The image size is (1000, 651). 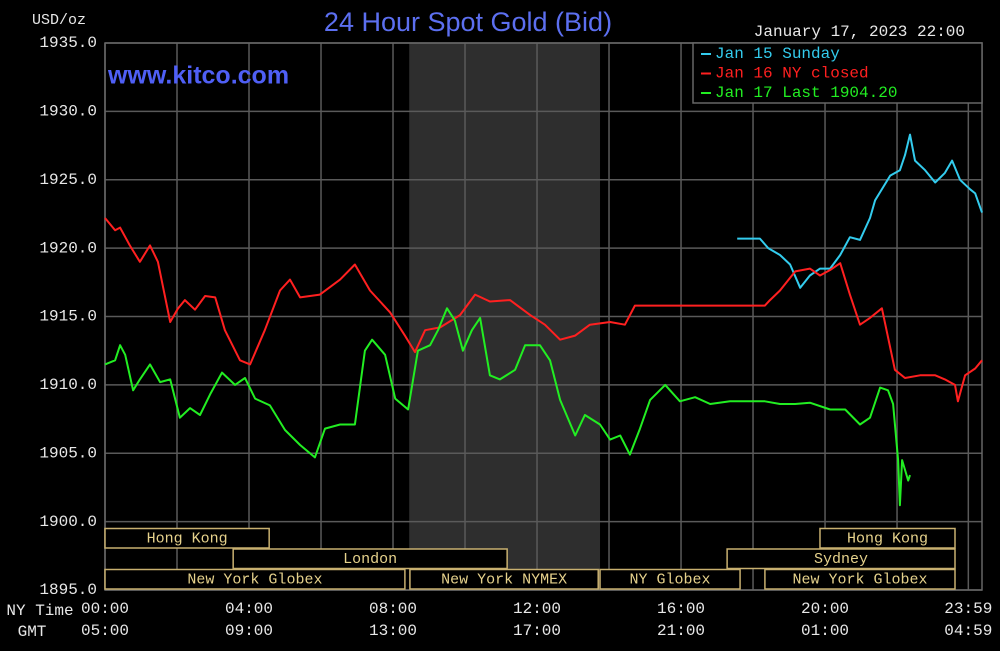 I want to click on legend-box, so click(x=837, y=73).